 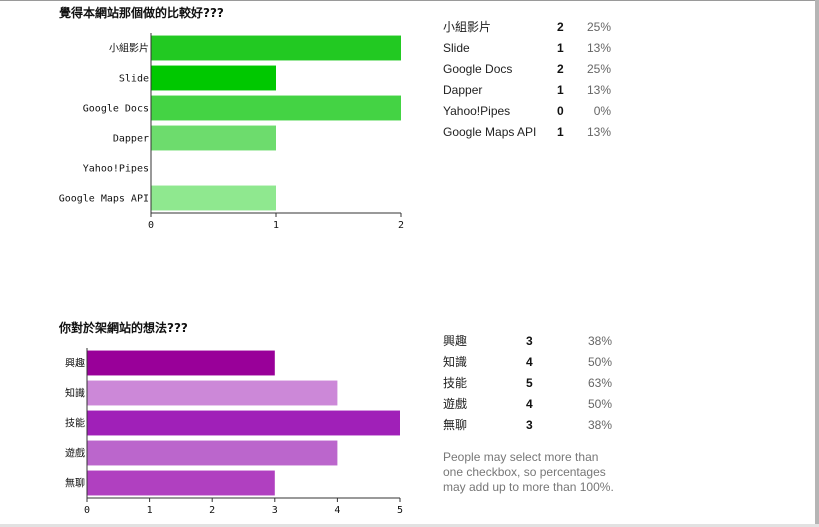 What do you see at coordinates (337, 510) in the screenshot?
I see `x-tick-label: 4` at bounding box center [337, 510].